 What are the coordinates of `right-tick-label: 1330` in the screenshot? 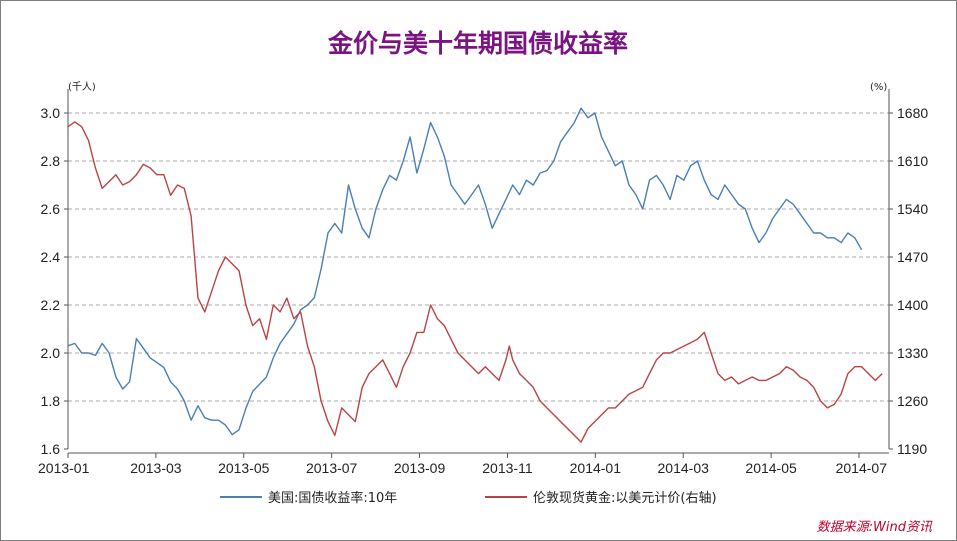 It's located at (912, 353).